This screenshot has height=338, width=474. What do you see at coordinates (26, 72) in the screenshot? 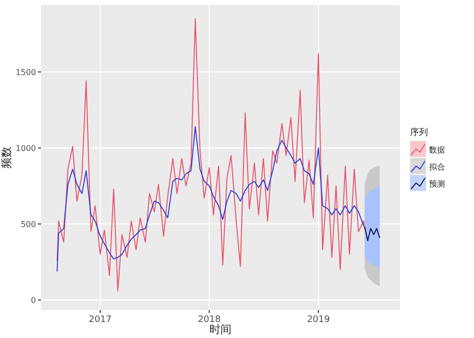
I see `y-tick-label: 1500` at bounding box center [26, 72].